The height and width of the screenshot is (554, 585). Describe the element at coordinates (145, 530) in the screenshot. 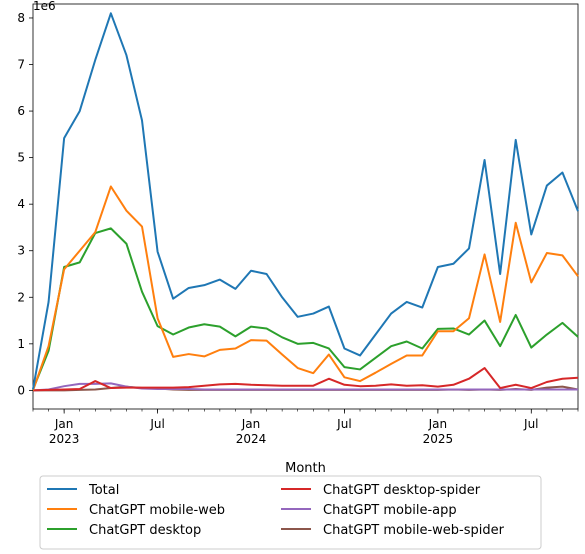

I see `legend-label: ChatGPT desktop` at that location.